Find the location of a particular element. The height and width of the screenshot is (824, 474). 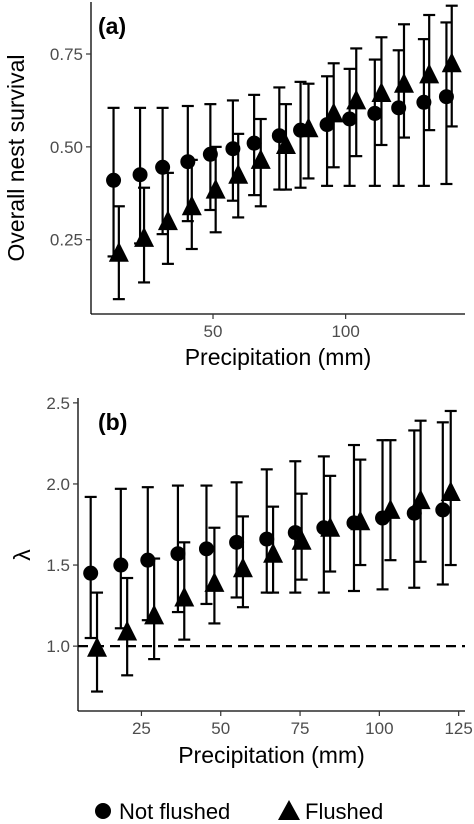

y-tick-label: 0.25 is located at coordinates (66, 240).